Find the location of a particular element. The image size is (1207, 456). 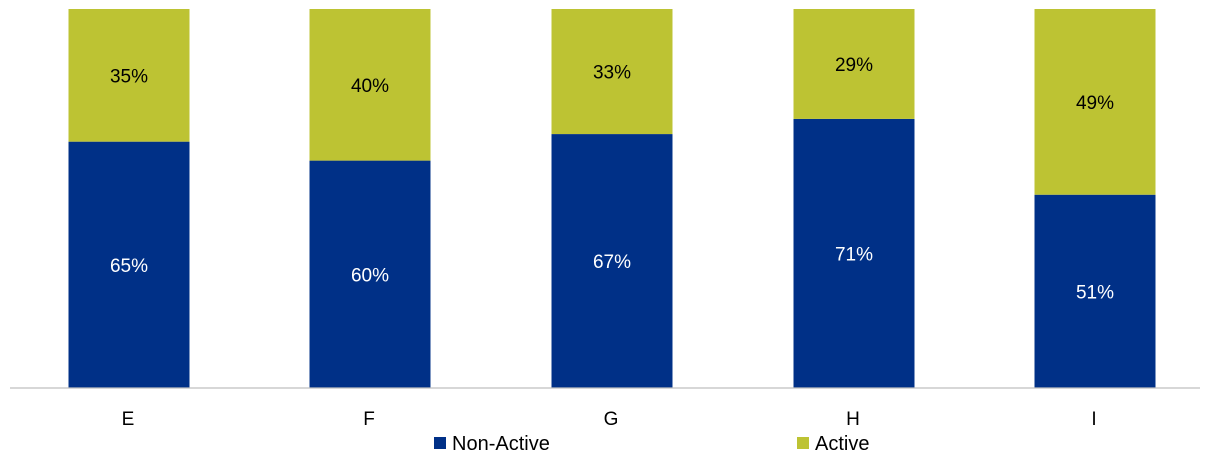

bar-segment-non-active-i is located at coordinates (1095, 291).